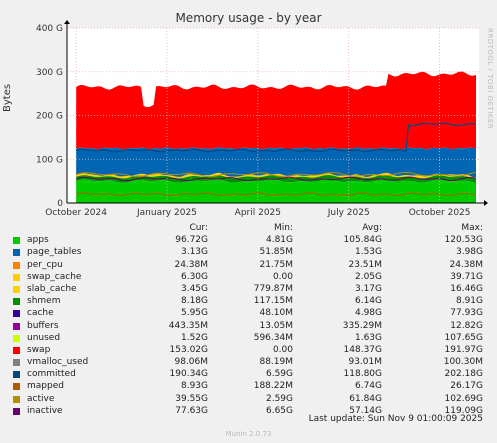  I want to click on munin-version: Munin 2.0.73, so click(248, 434).